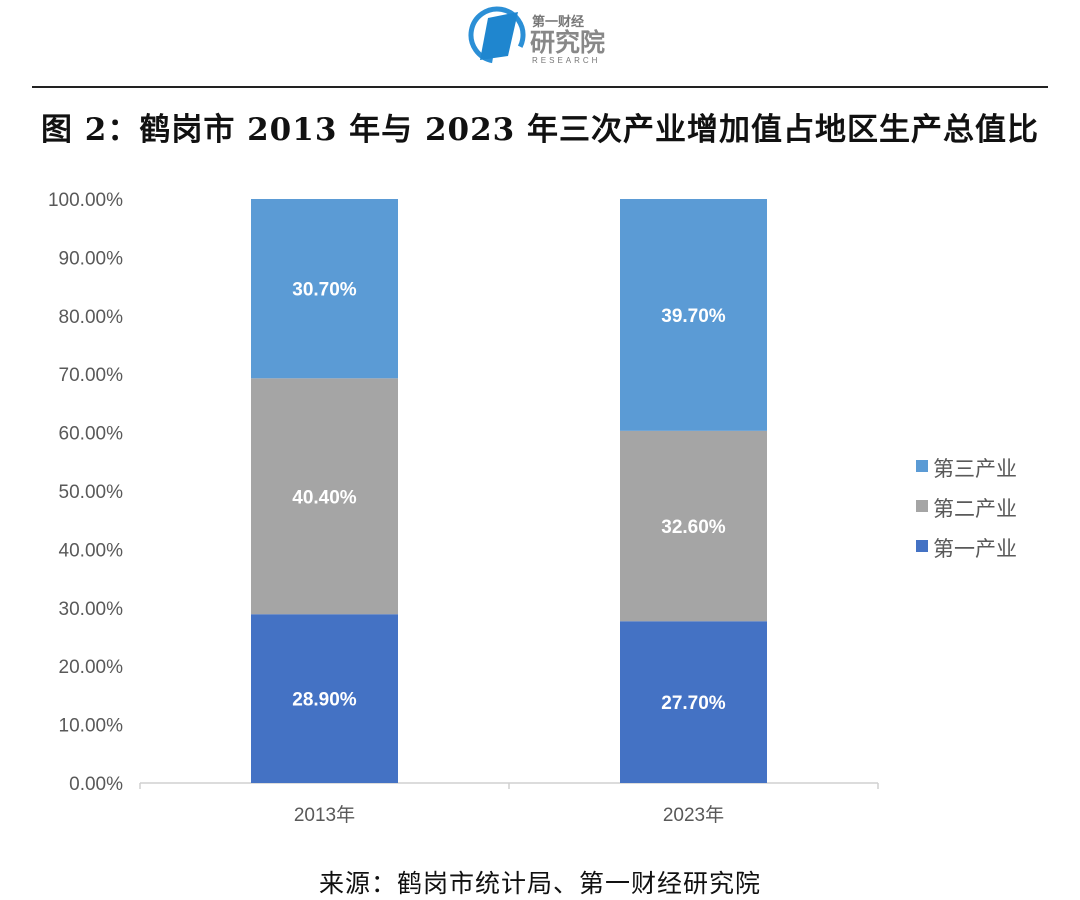 The image size is (1080, 900). Describe the element at coordinates (91, 609) in the screenshot. I see `y-tick-label: 30.00%` at that location.